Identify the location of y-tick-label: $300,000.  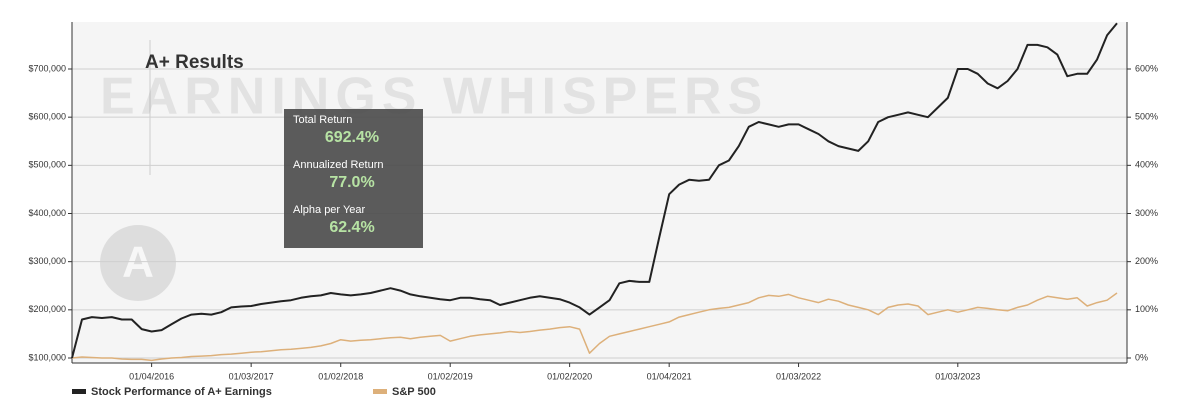
(47, 261).